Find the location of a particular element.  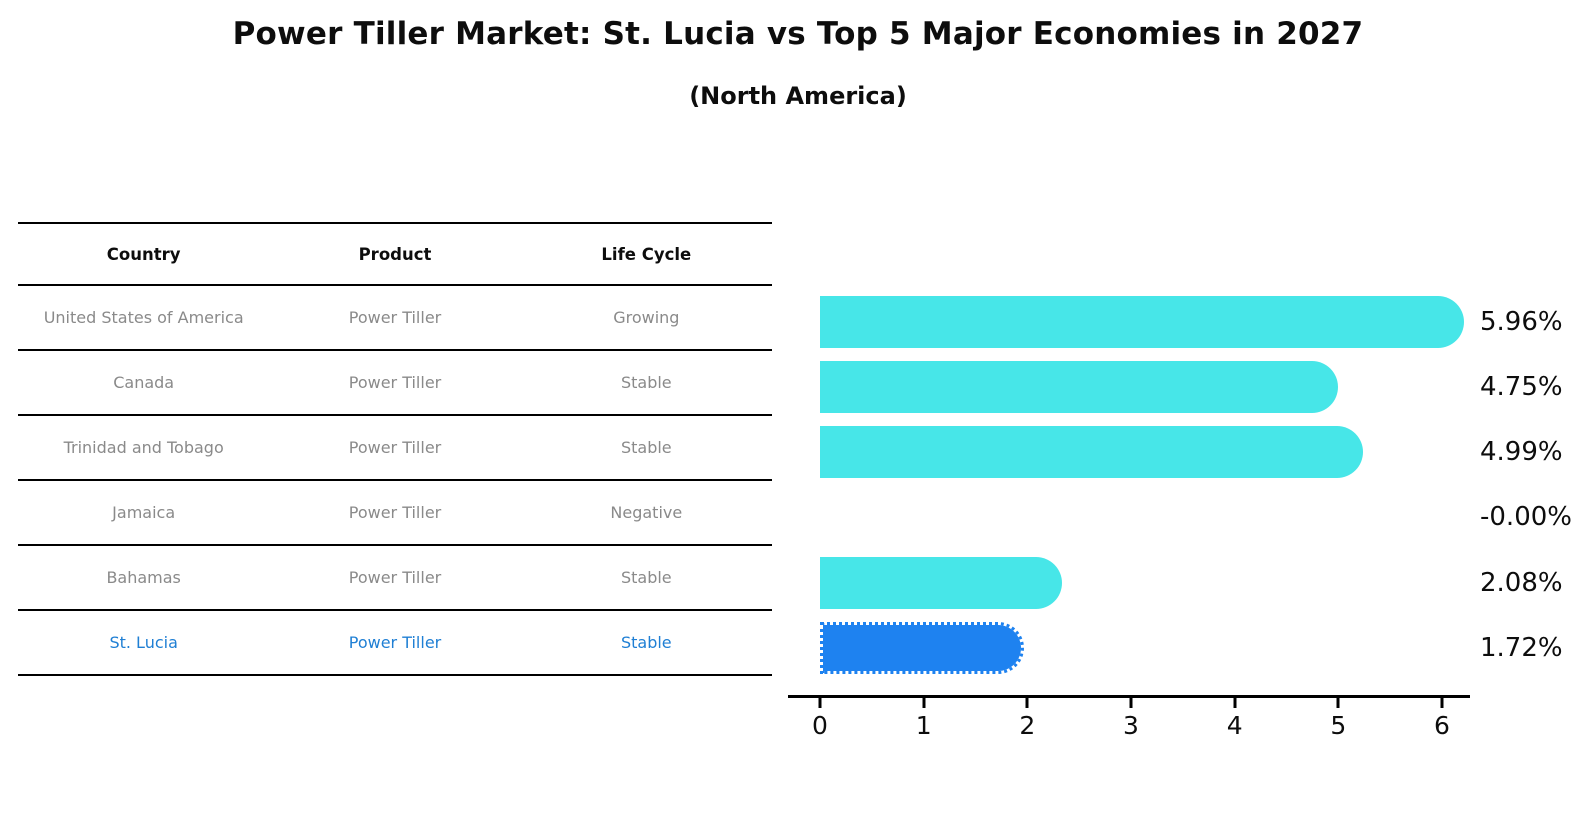

table-cell-life-cycle: Negative is located at coordinates (646, 512).